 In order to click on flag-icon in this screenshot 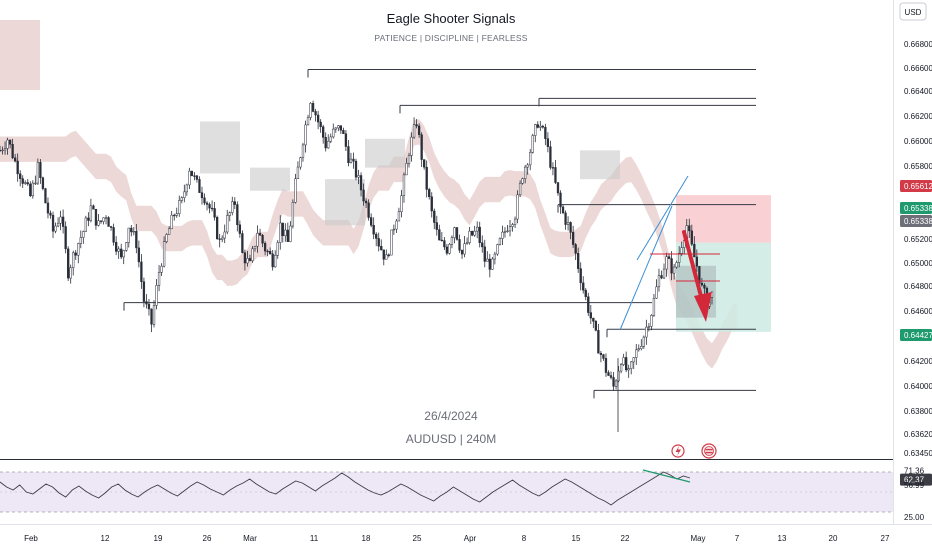, I will do `click(709, 451)`.